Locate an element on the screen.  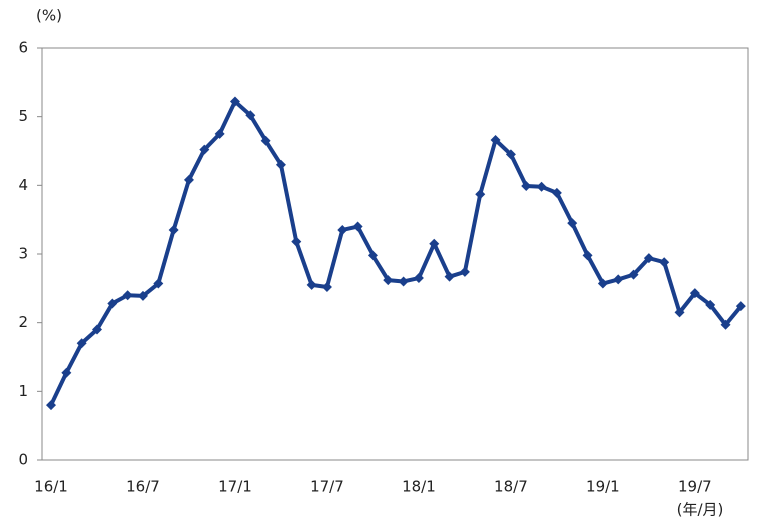
y-tick-label: 1 is located at coordinates (23, 391).